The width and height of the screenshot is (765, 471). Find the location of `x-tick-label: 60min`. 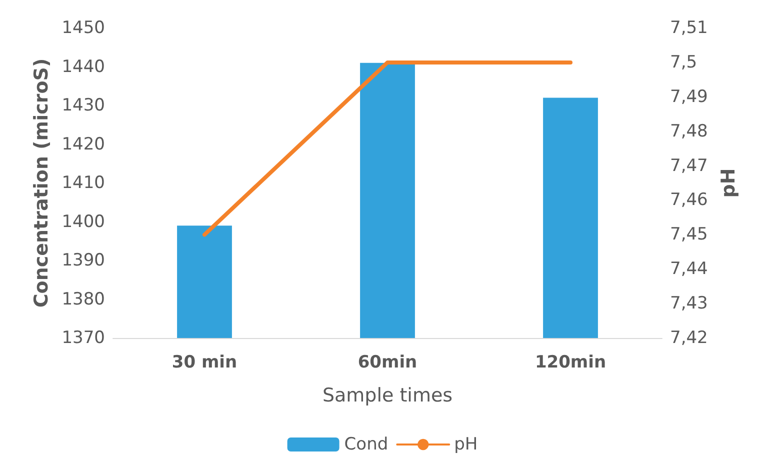

x-tick-label: 60min is located at coordinates (388, 362).